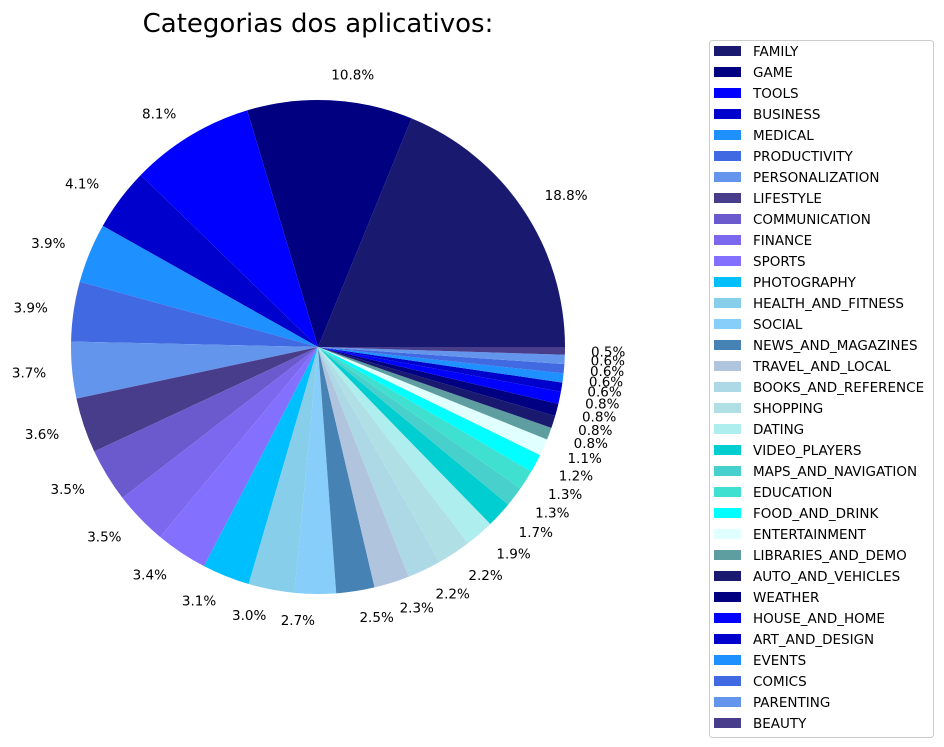 The width and height of the screenshot is (944, 747). I want to click on pie-slice-books-and-reference, so click(379, 462).